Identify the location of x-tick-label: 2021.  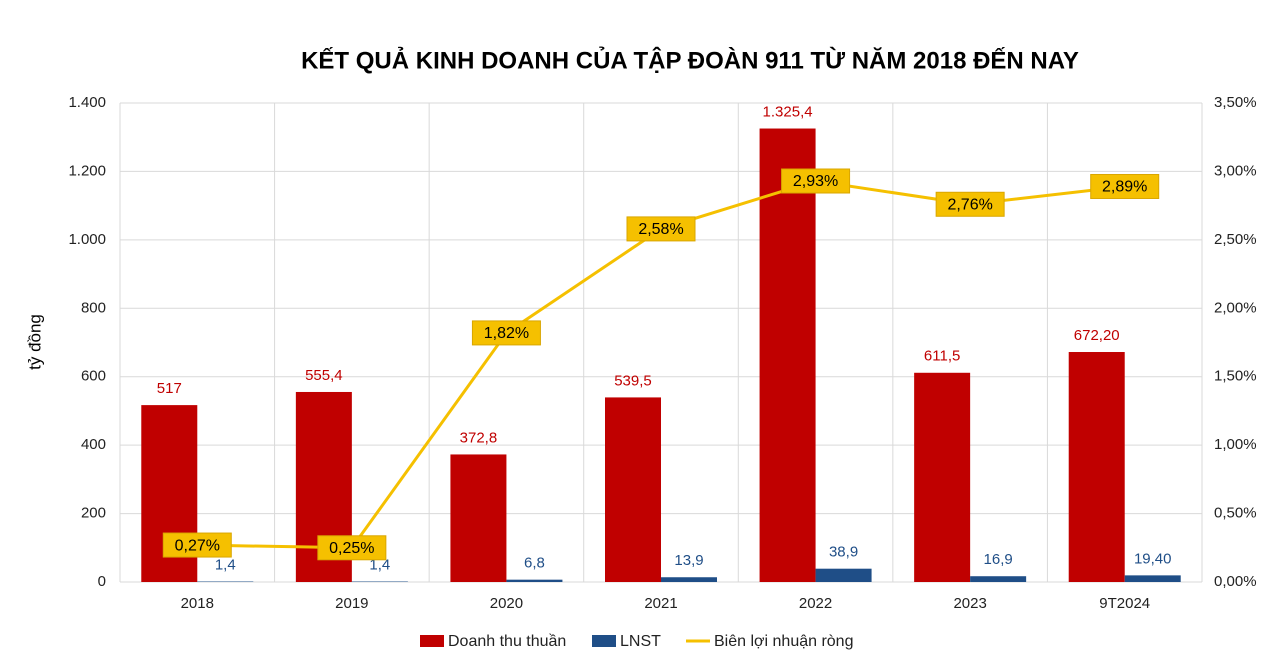
(660, 603).